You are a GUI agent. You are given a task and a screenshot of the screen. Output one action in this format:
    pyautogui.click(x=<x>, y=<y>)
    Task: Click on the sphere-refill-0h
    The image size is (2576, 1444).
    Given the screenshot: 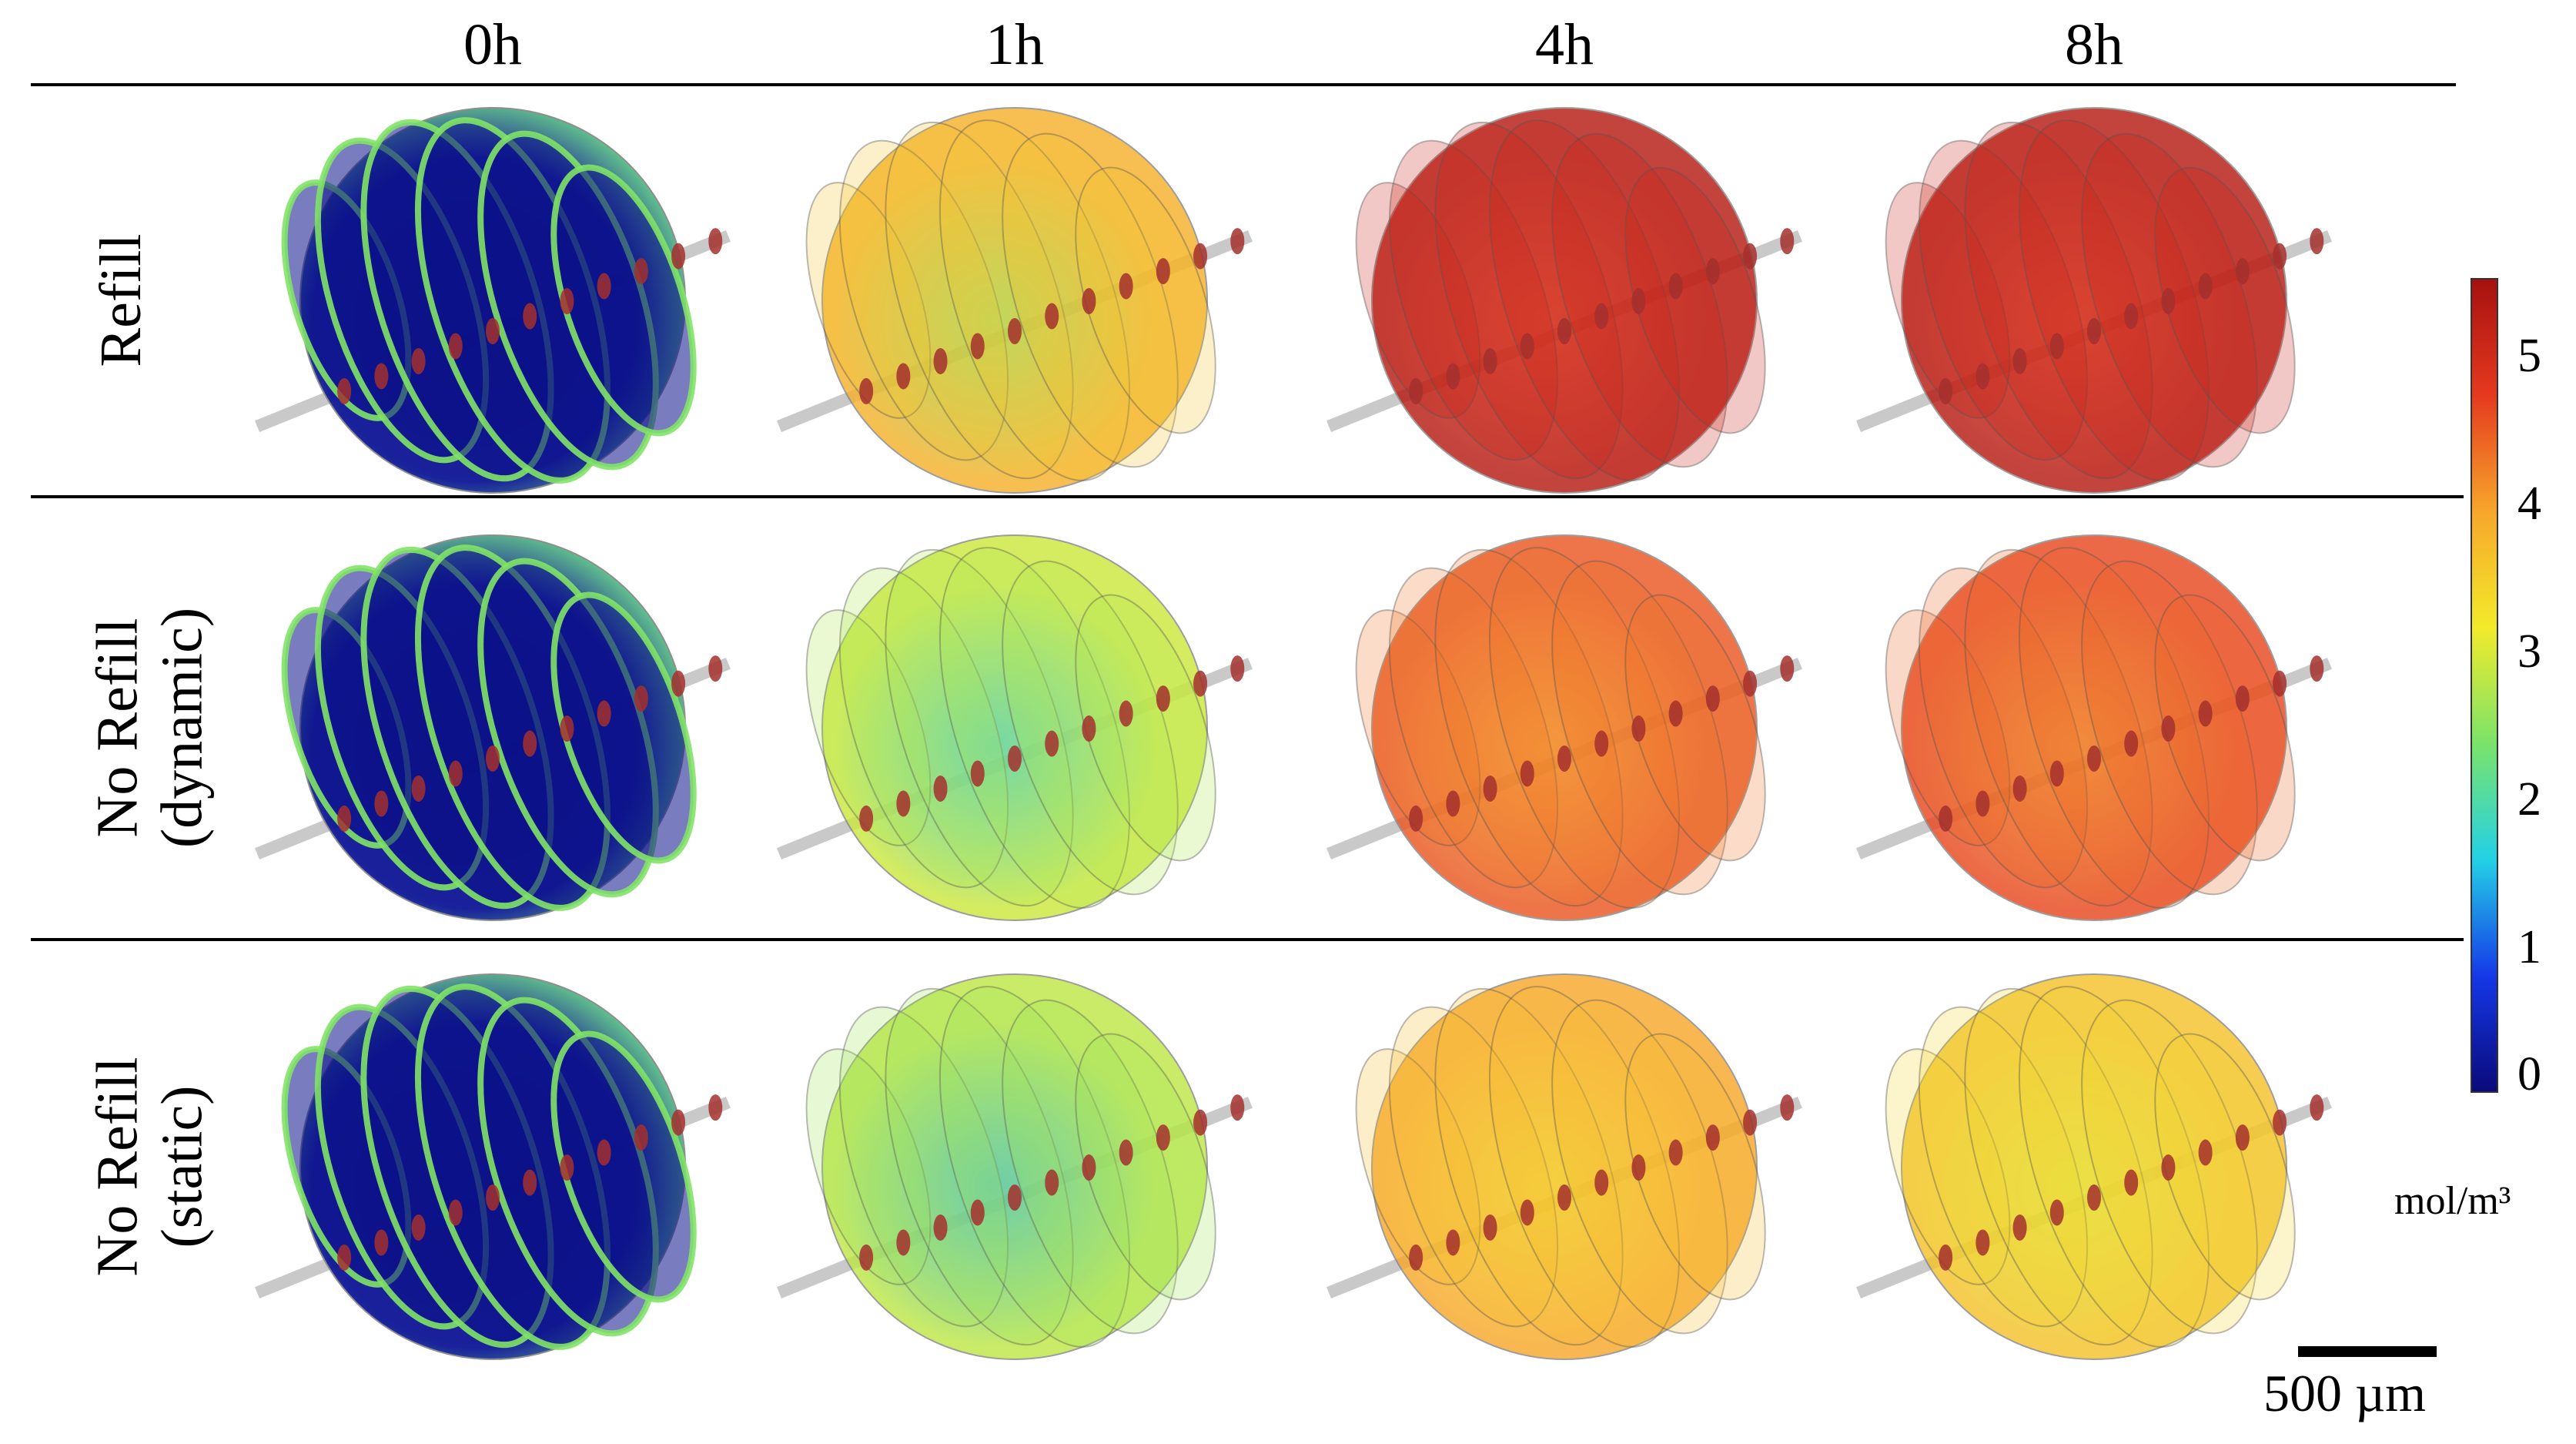 What is the action you would take?
    pyautogui.click(x=493, y=300)
    